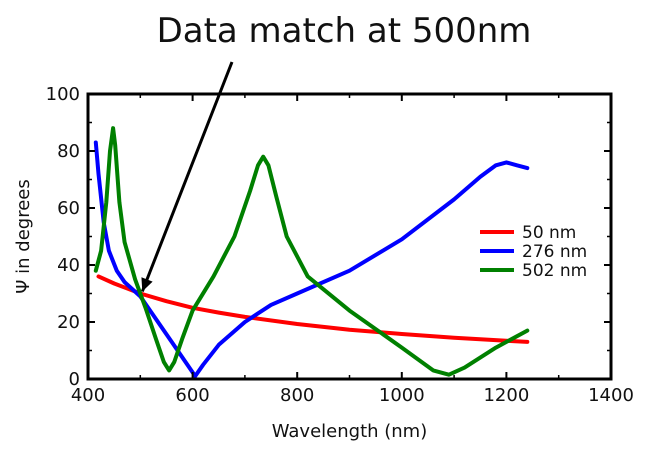  What do you see at coordinates (350, 431) in the screenshot?
I see `x-axis-label: Wavelength (nm)` at bounding box center [350, 431].